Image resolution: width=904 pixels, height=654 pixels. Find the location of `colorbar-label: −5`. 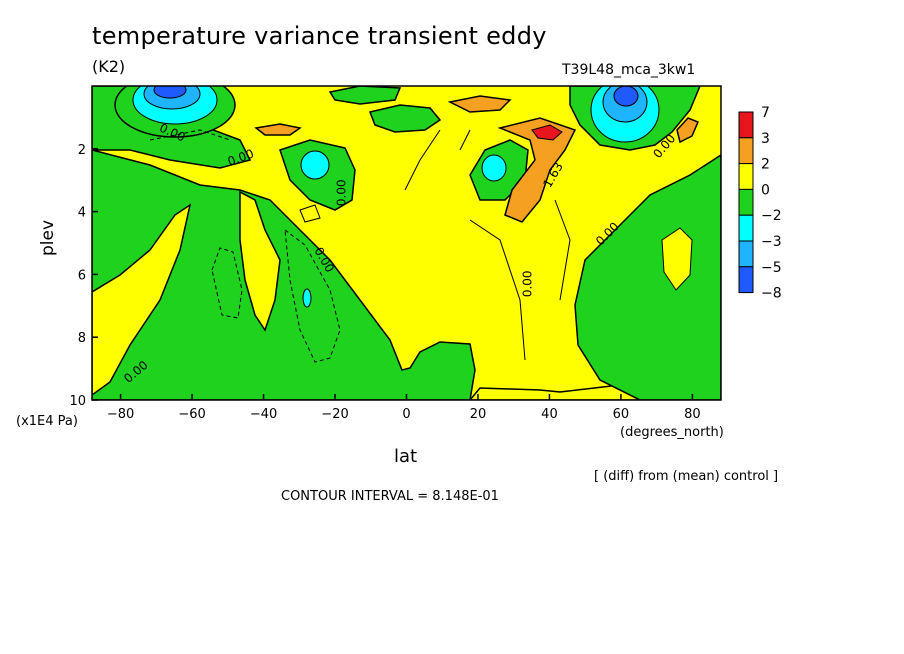

colorbar-label: −5 is located at coordinates (771, 268).